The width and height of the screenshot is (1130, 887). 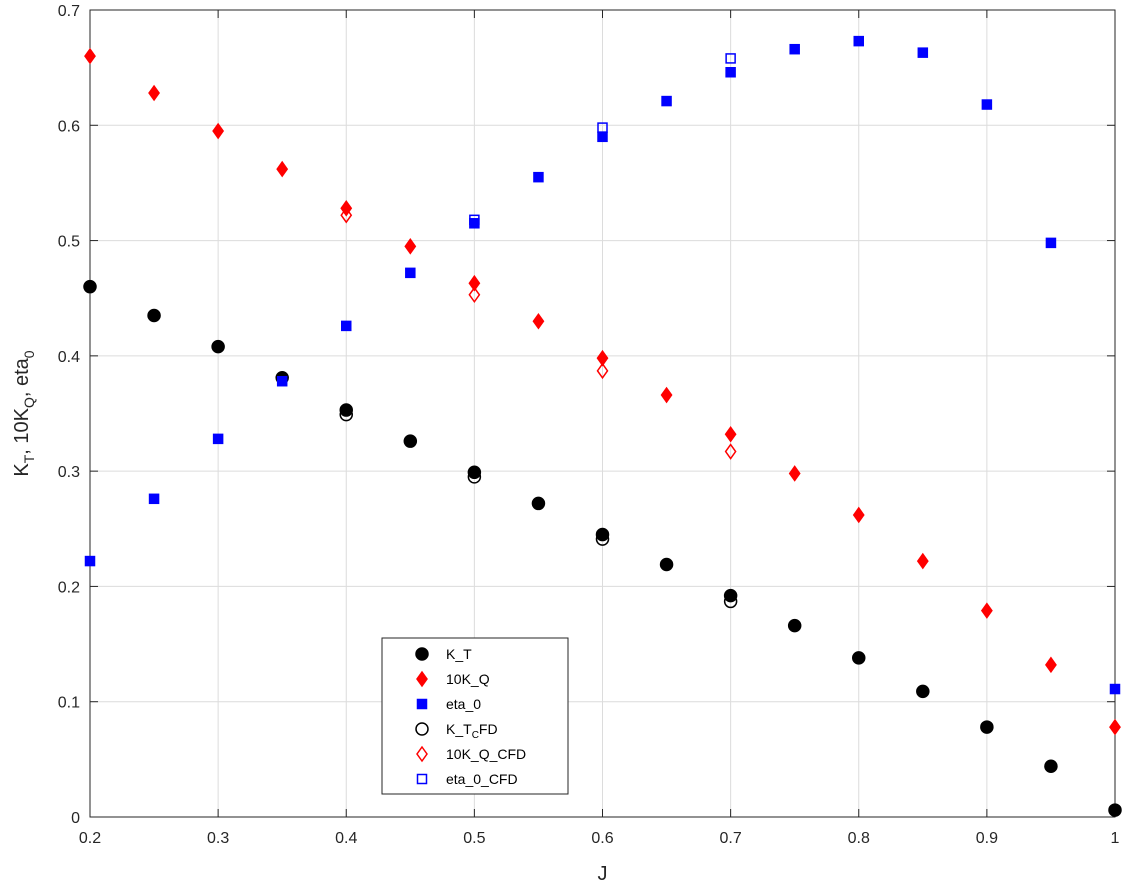 What do you see at coordinates (69, 587) in the screenshot?
I see `y-tick-label: 0.2` at bounding box center [69, 587].